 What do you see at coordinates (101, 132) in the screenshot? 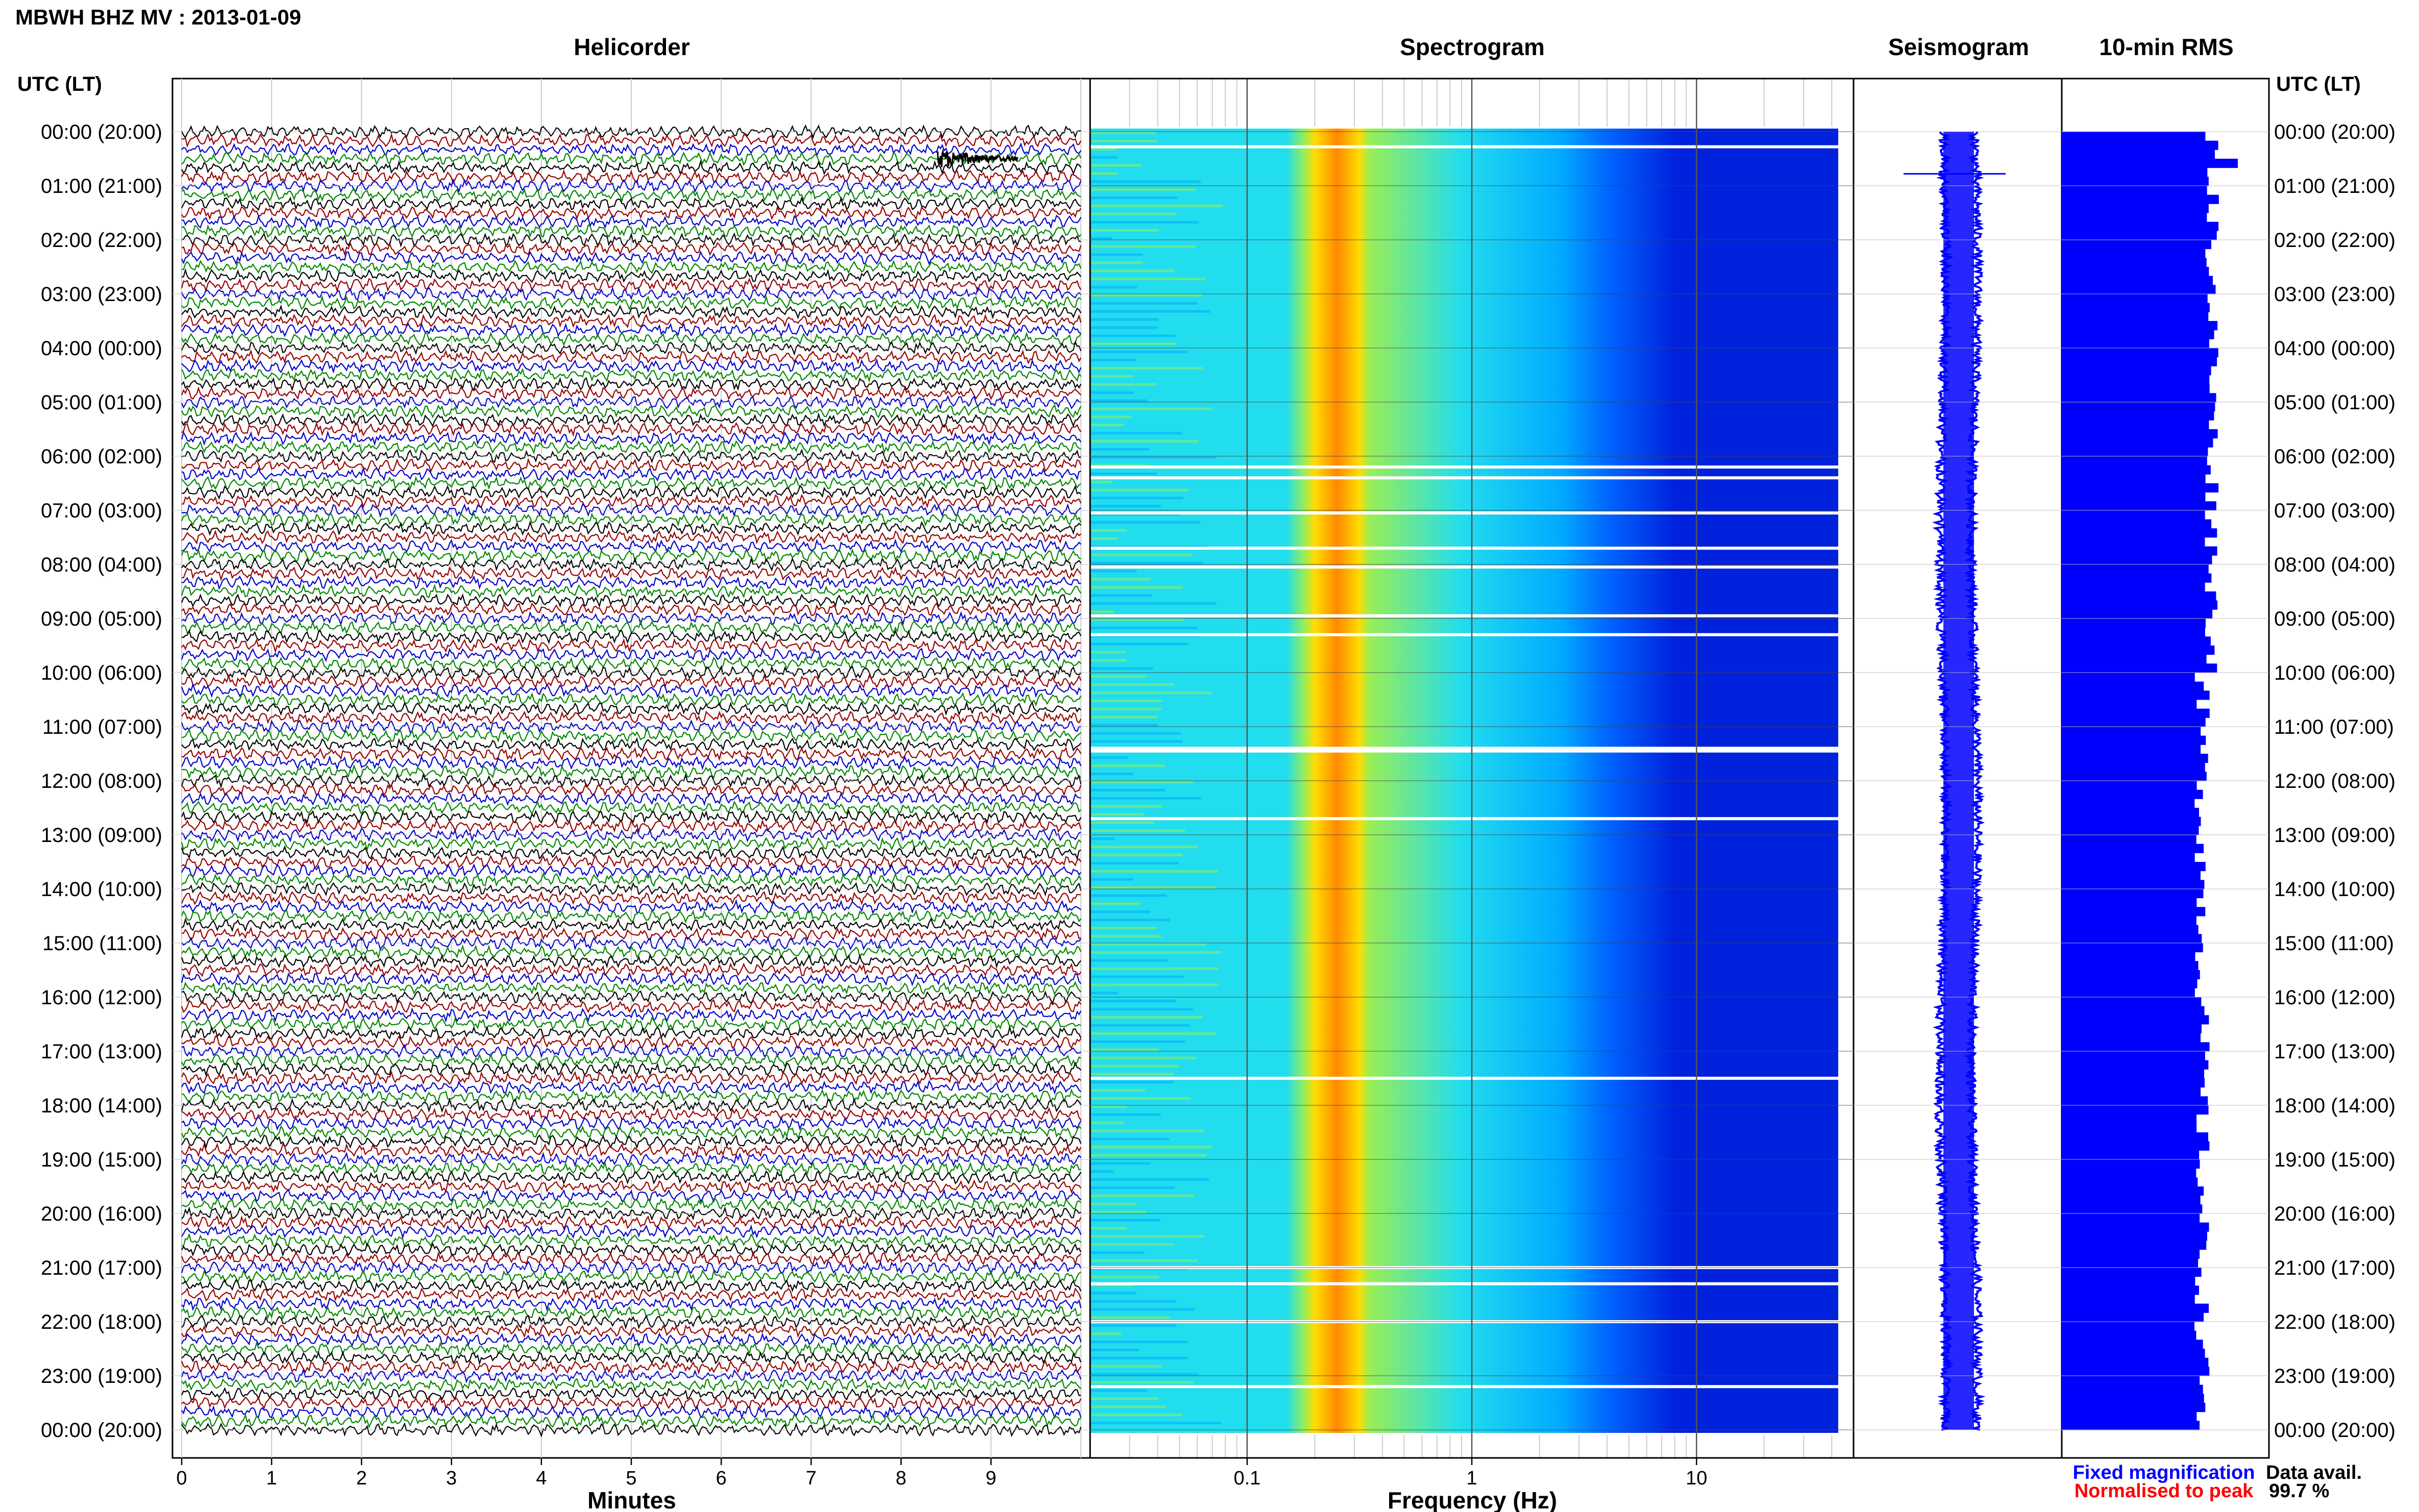
I see `time-tick-label-left: 00:00 (20:00)` at bounding box center [101, 132].